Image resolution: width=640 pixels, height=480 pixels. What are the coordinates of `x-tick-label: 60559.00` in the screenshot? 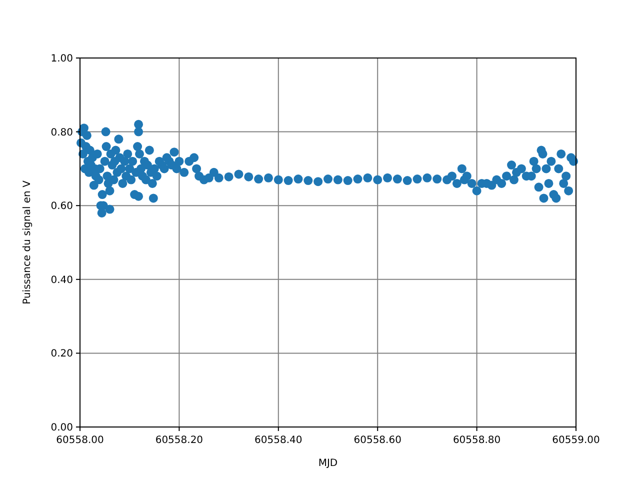 It's located at (576, 440).